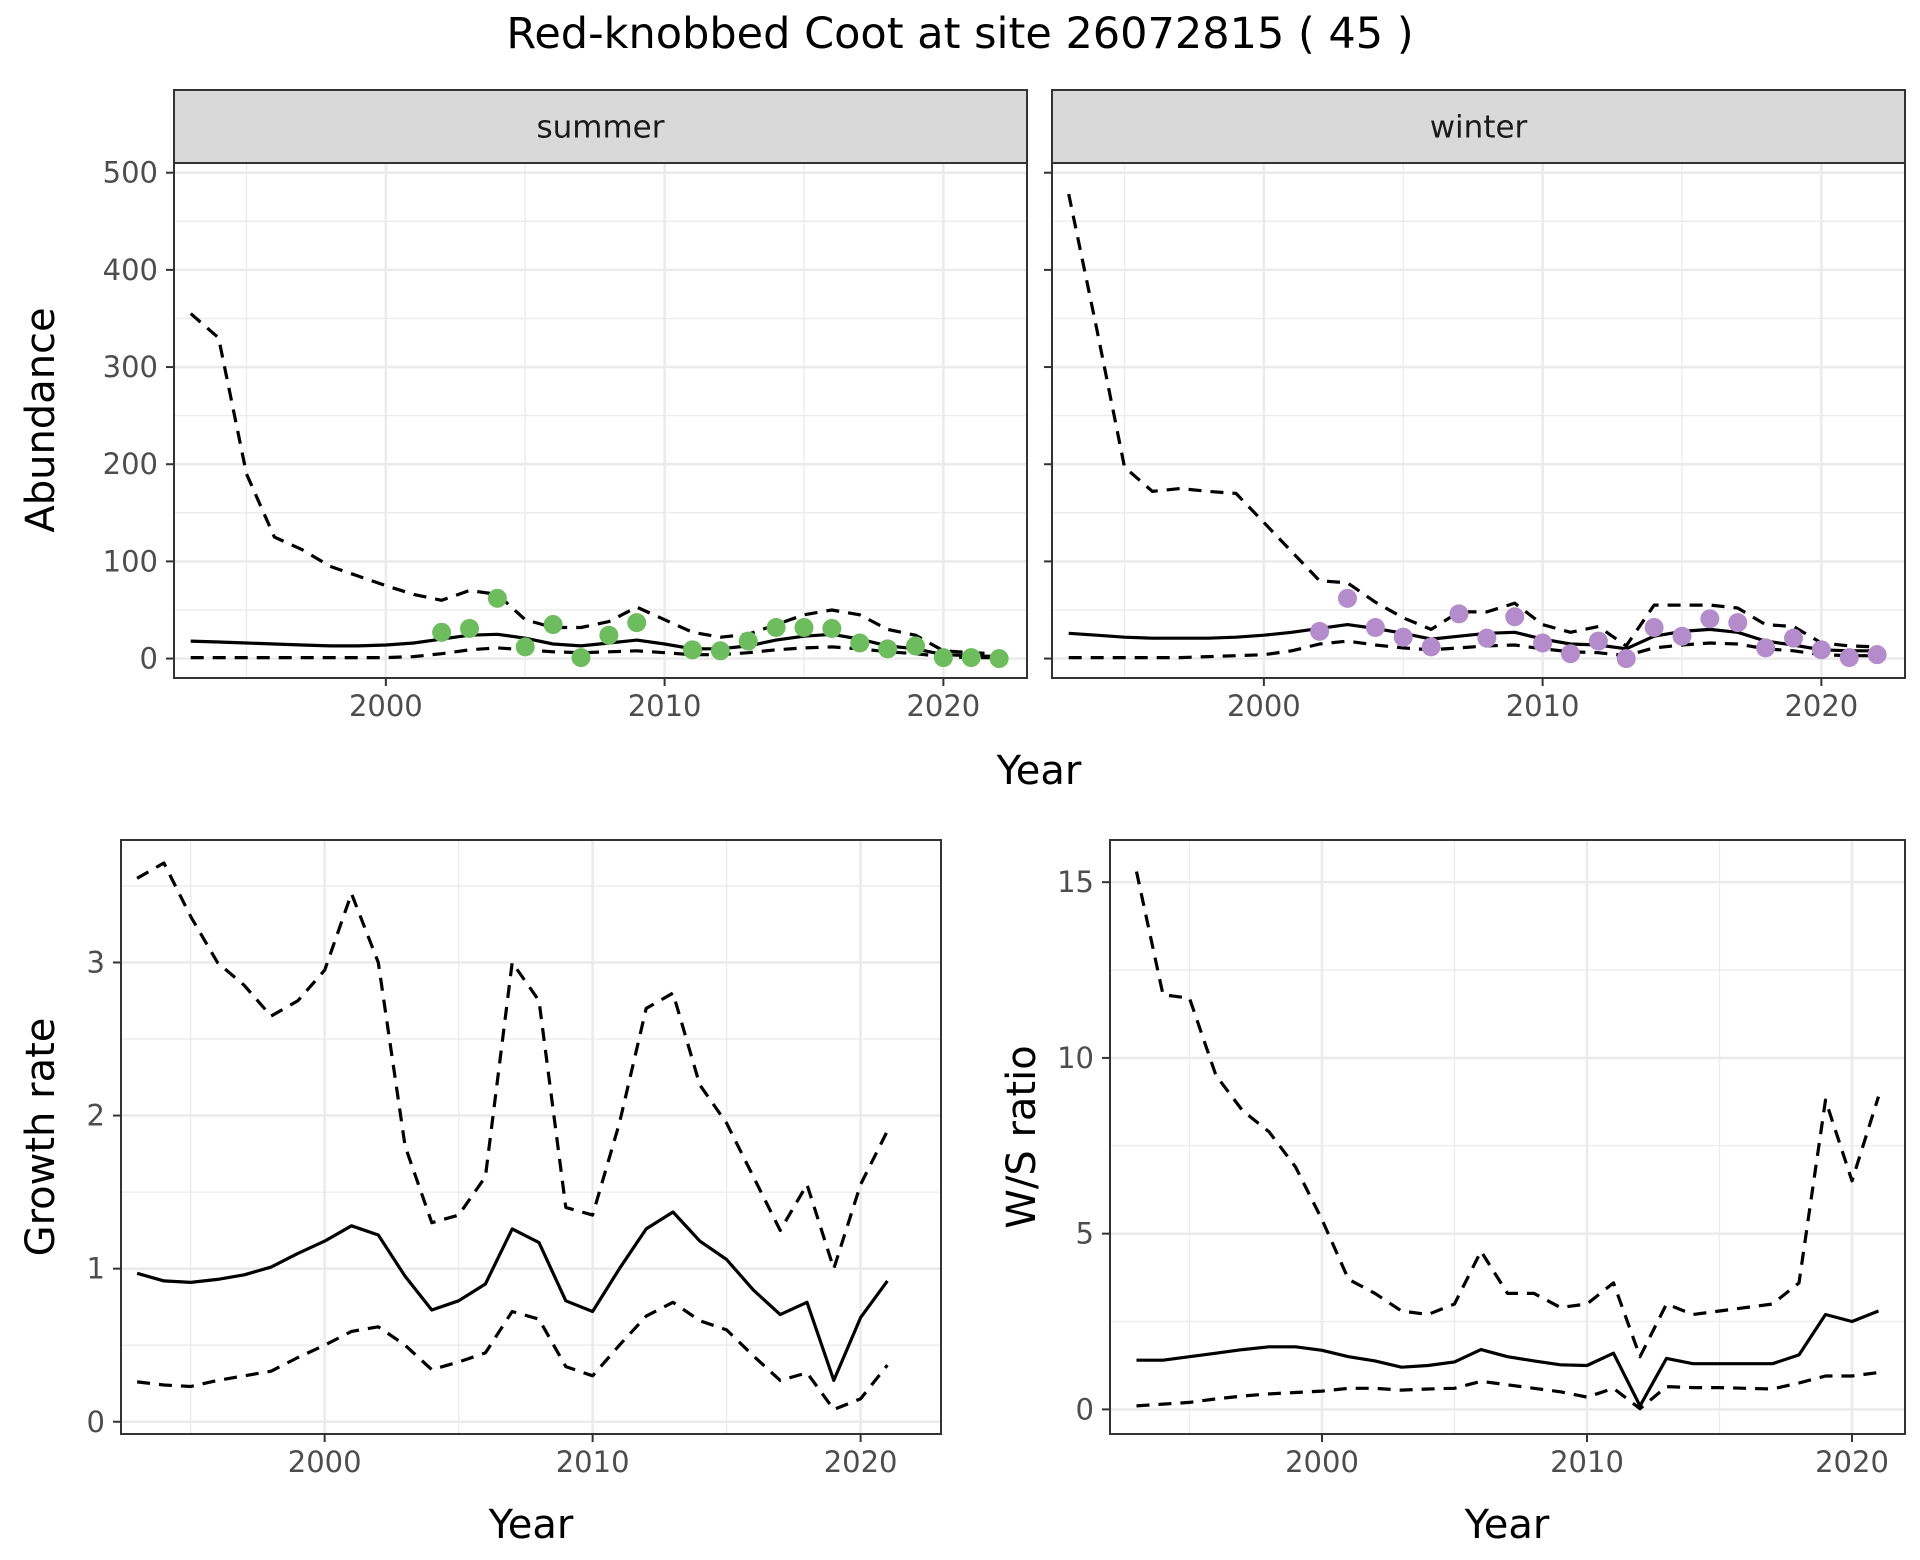 Image resolution: width=1920 pixels, height=1560 pixels. What do you see at coordinates (130, 173) in the screenshot?
I see `y-tick-label: 500` at bounding box center [130, 173].